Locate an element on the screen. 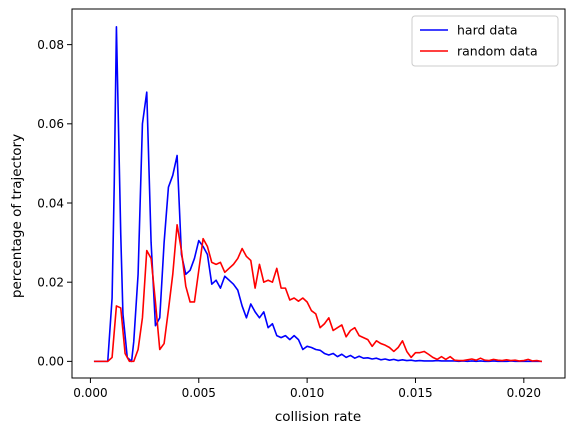 The image size is (576, 436). x-axis-ticks: 0.000 0.005 0.010 0.015 0.020 is located at coordinates (307, 389).